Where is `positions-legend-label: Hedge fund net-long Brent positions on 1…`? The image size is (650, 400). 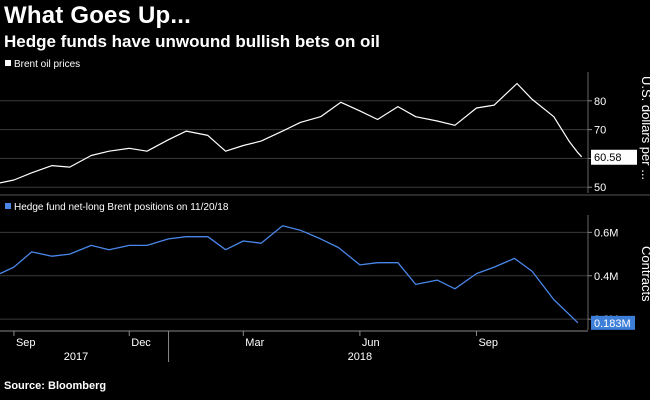 positions-legend-label: Hedge fund net-long Brent positions on 1… is located at coordinates (121, 207).